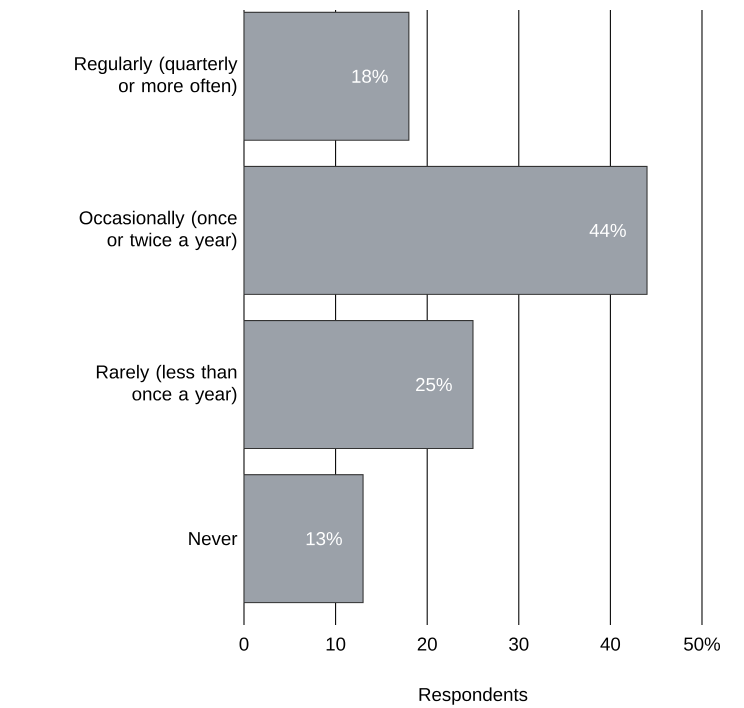  What do you see at coordinates (427, 644) in the screenshot?
I see `x-tick-label: 20` at bounding box center [427, 644].